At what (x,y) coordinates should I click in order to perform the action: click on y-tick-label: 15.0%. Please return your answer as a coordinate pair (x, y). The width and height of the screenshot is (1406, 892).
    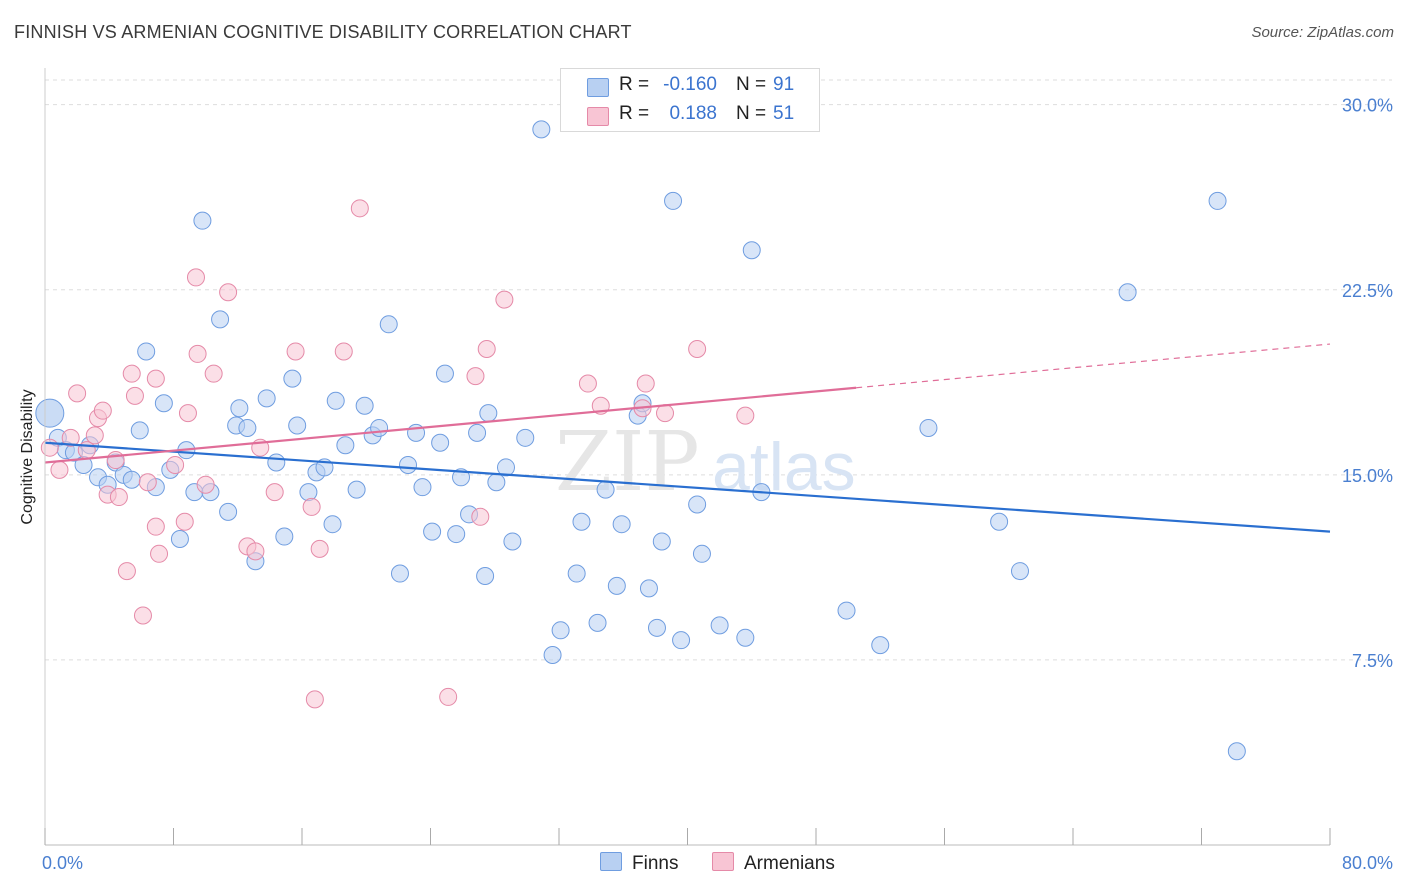
    Looking at the image, I should click on (1367, 476).